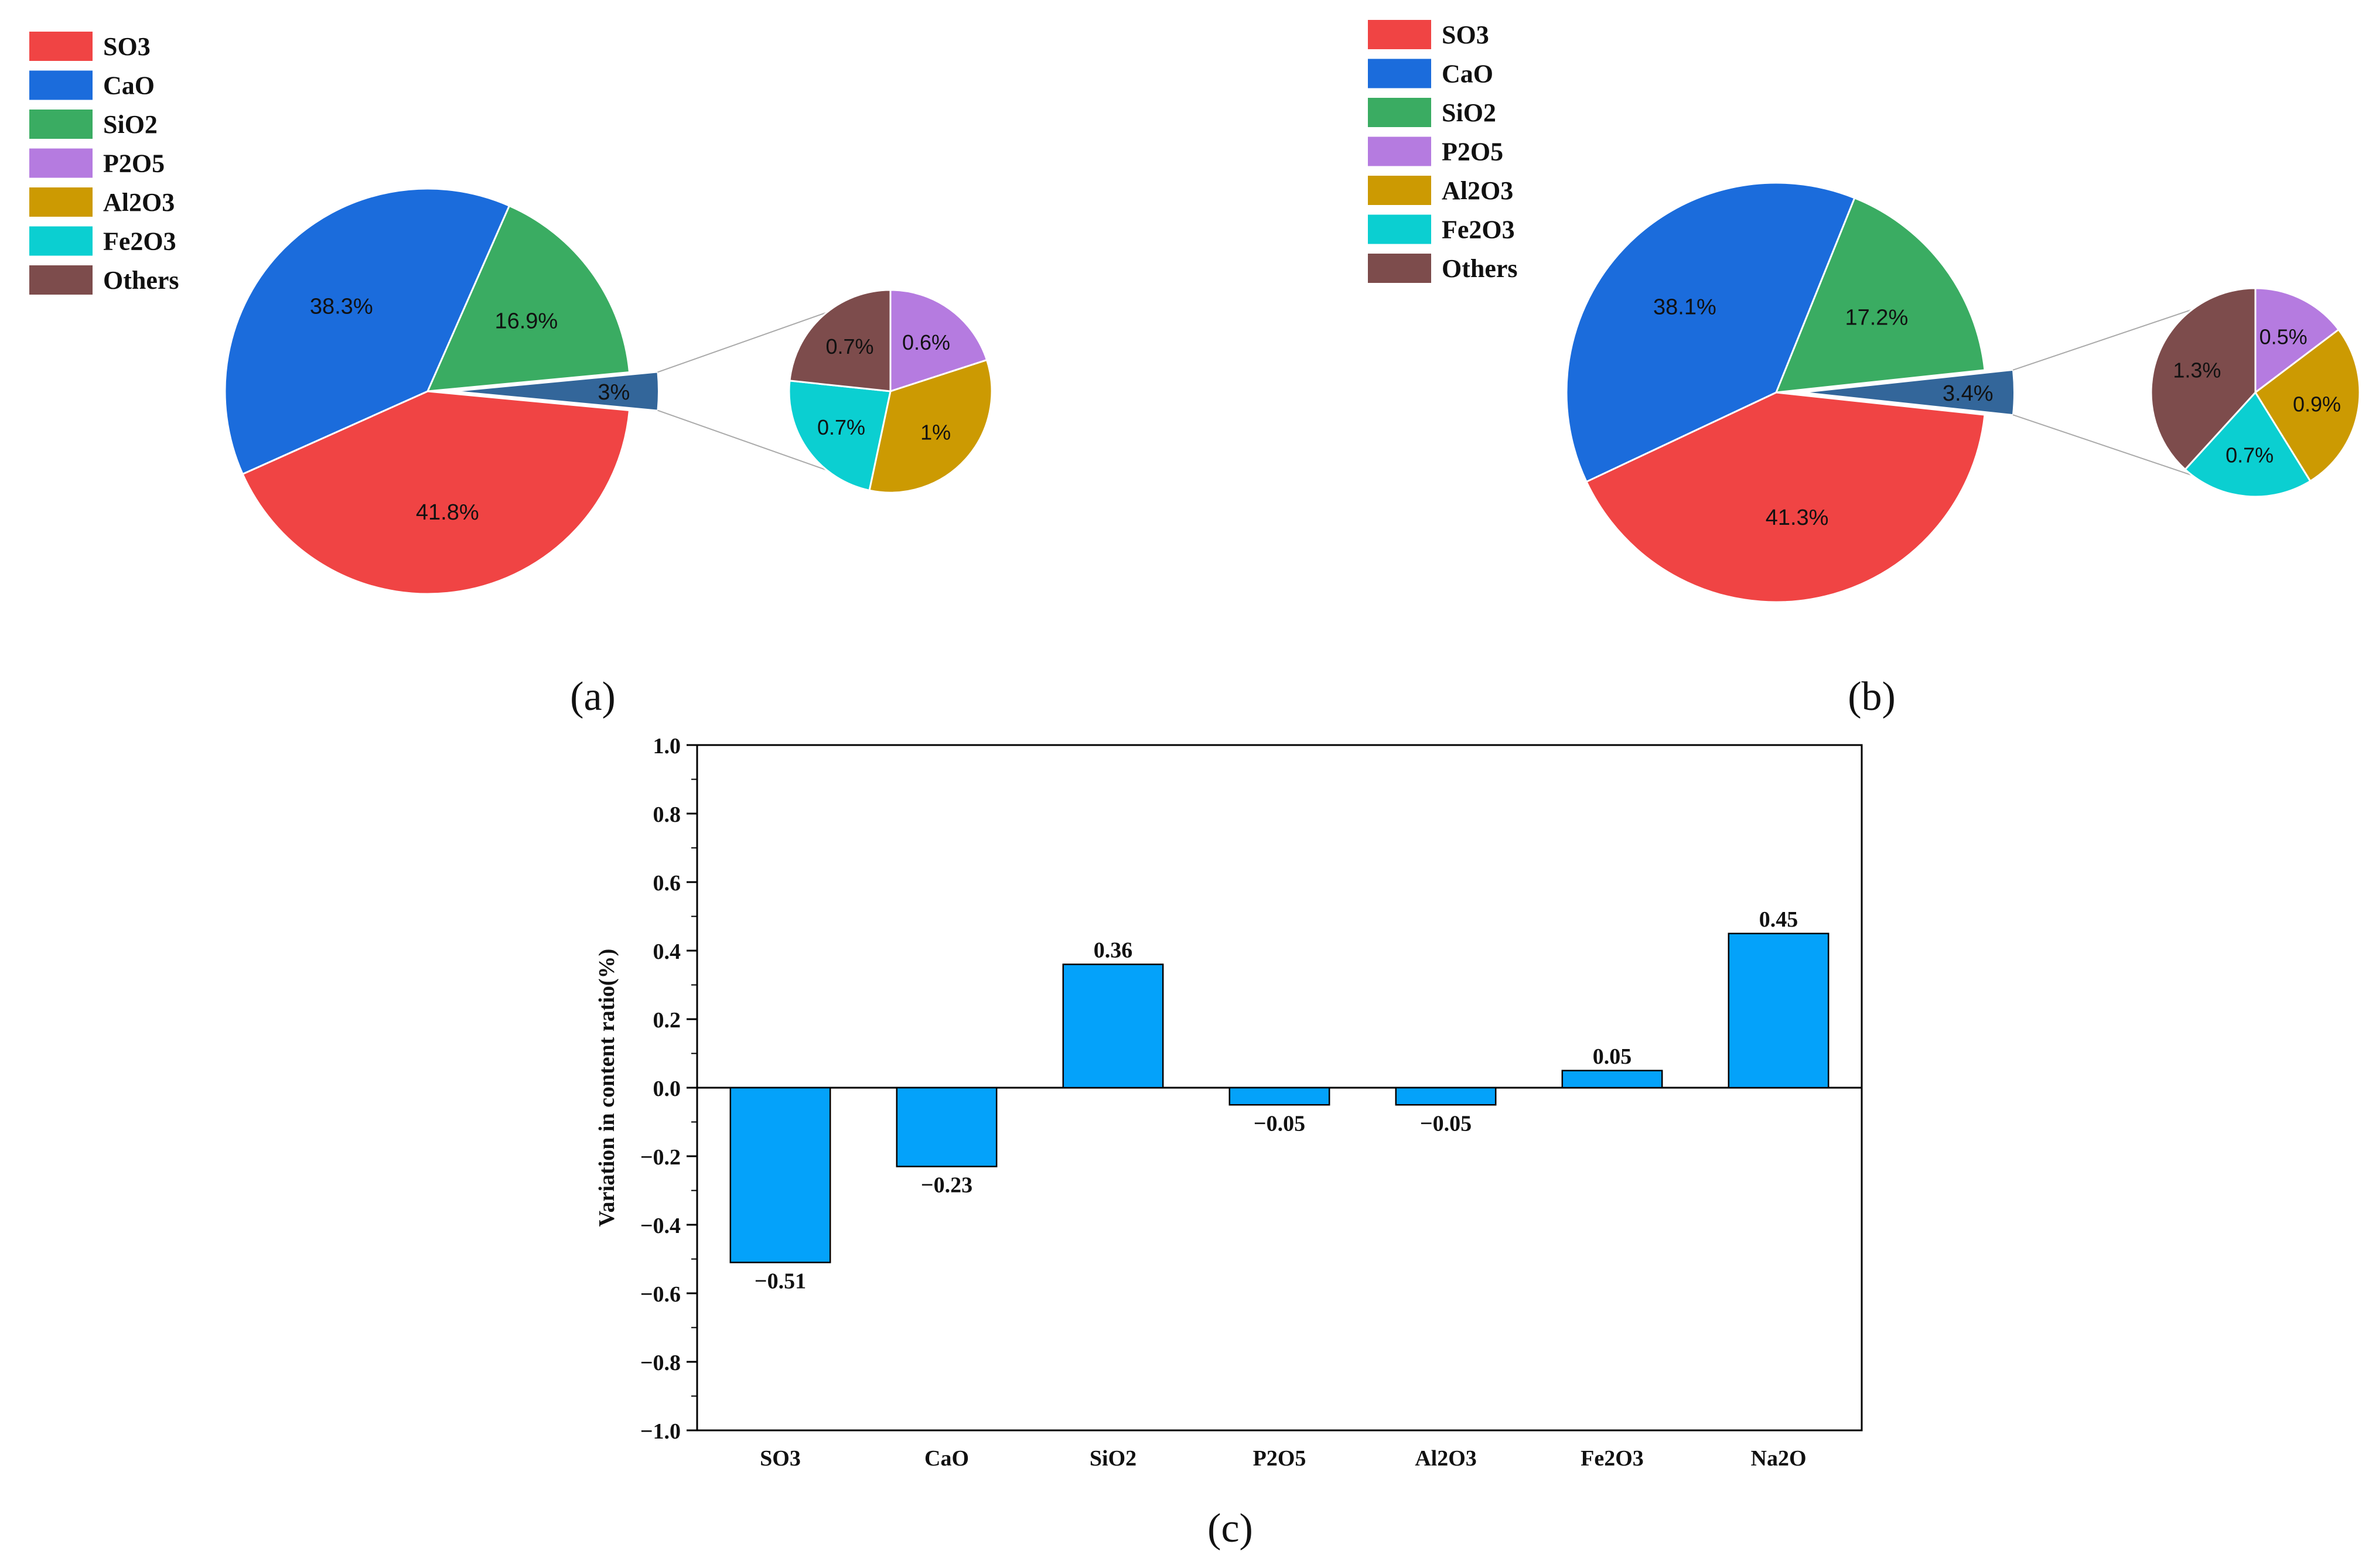 The width and height of the screenshot is (2379, 1568). What do you see at coordinates (1114, 950) in the screenshot?
I see `bar-value-label-sio2: 0.36` at bounding box center [1114, 950].